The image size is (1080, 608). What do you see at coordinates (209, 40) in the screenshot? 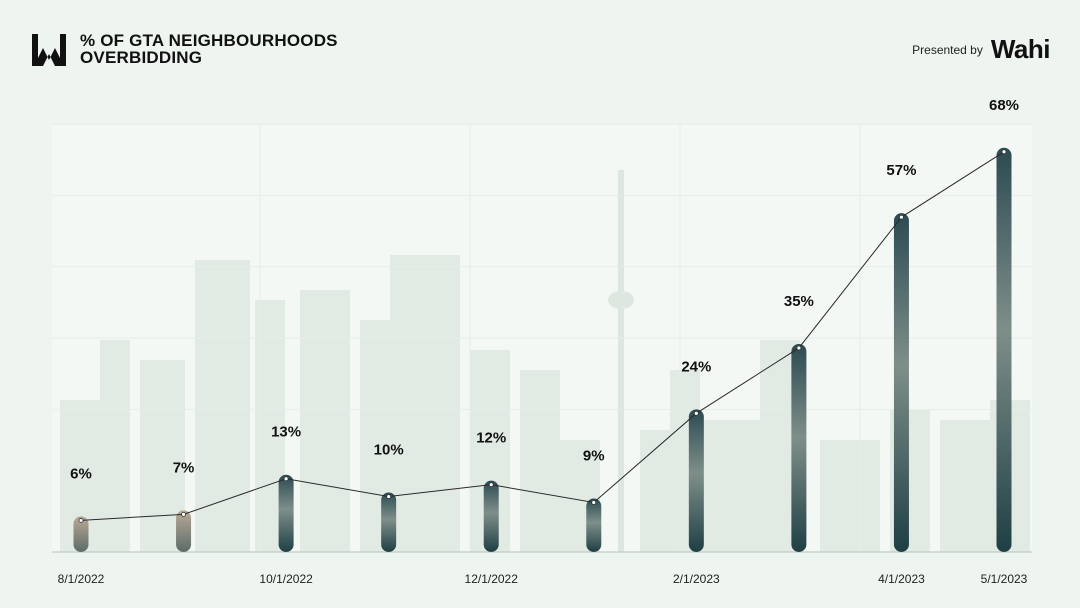
I see `title-line-1: % OF GTA NEIGHBOURHOODS` at bounding box center [209, 40].